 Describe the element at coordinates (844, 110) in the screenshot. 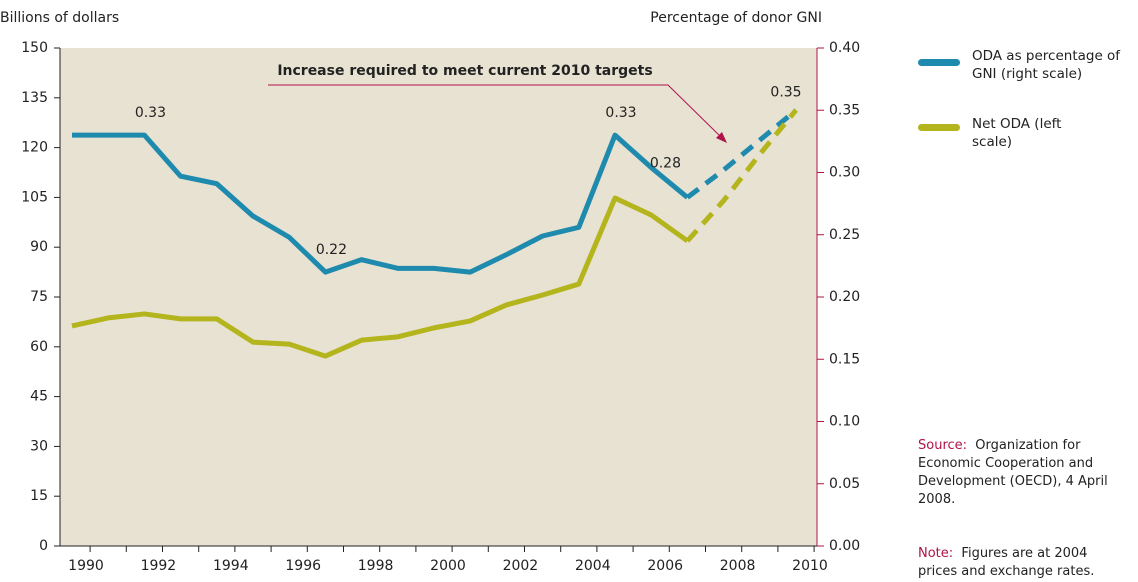

I see `y2-tick-label: 0.35` at that location.